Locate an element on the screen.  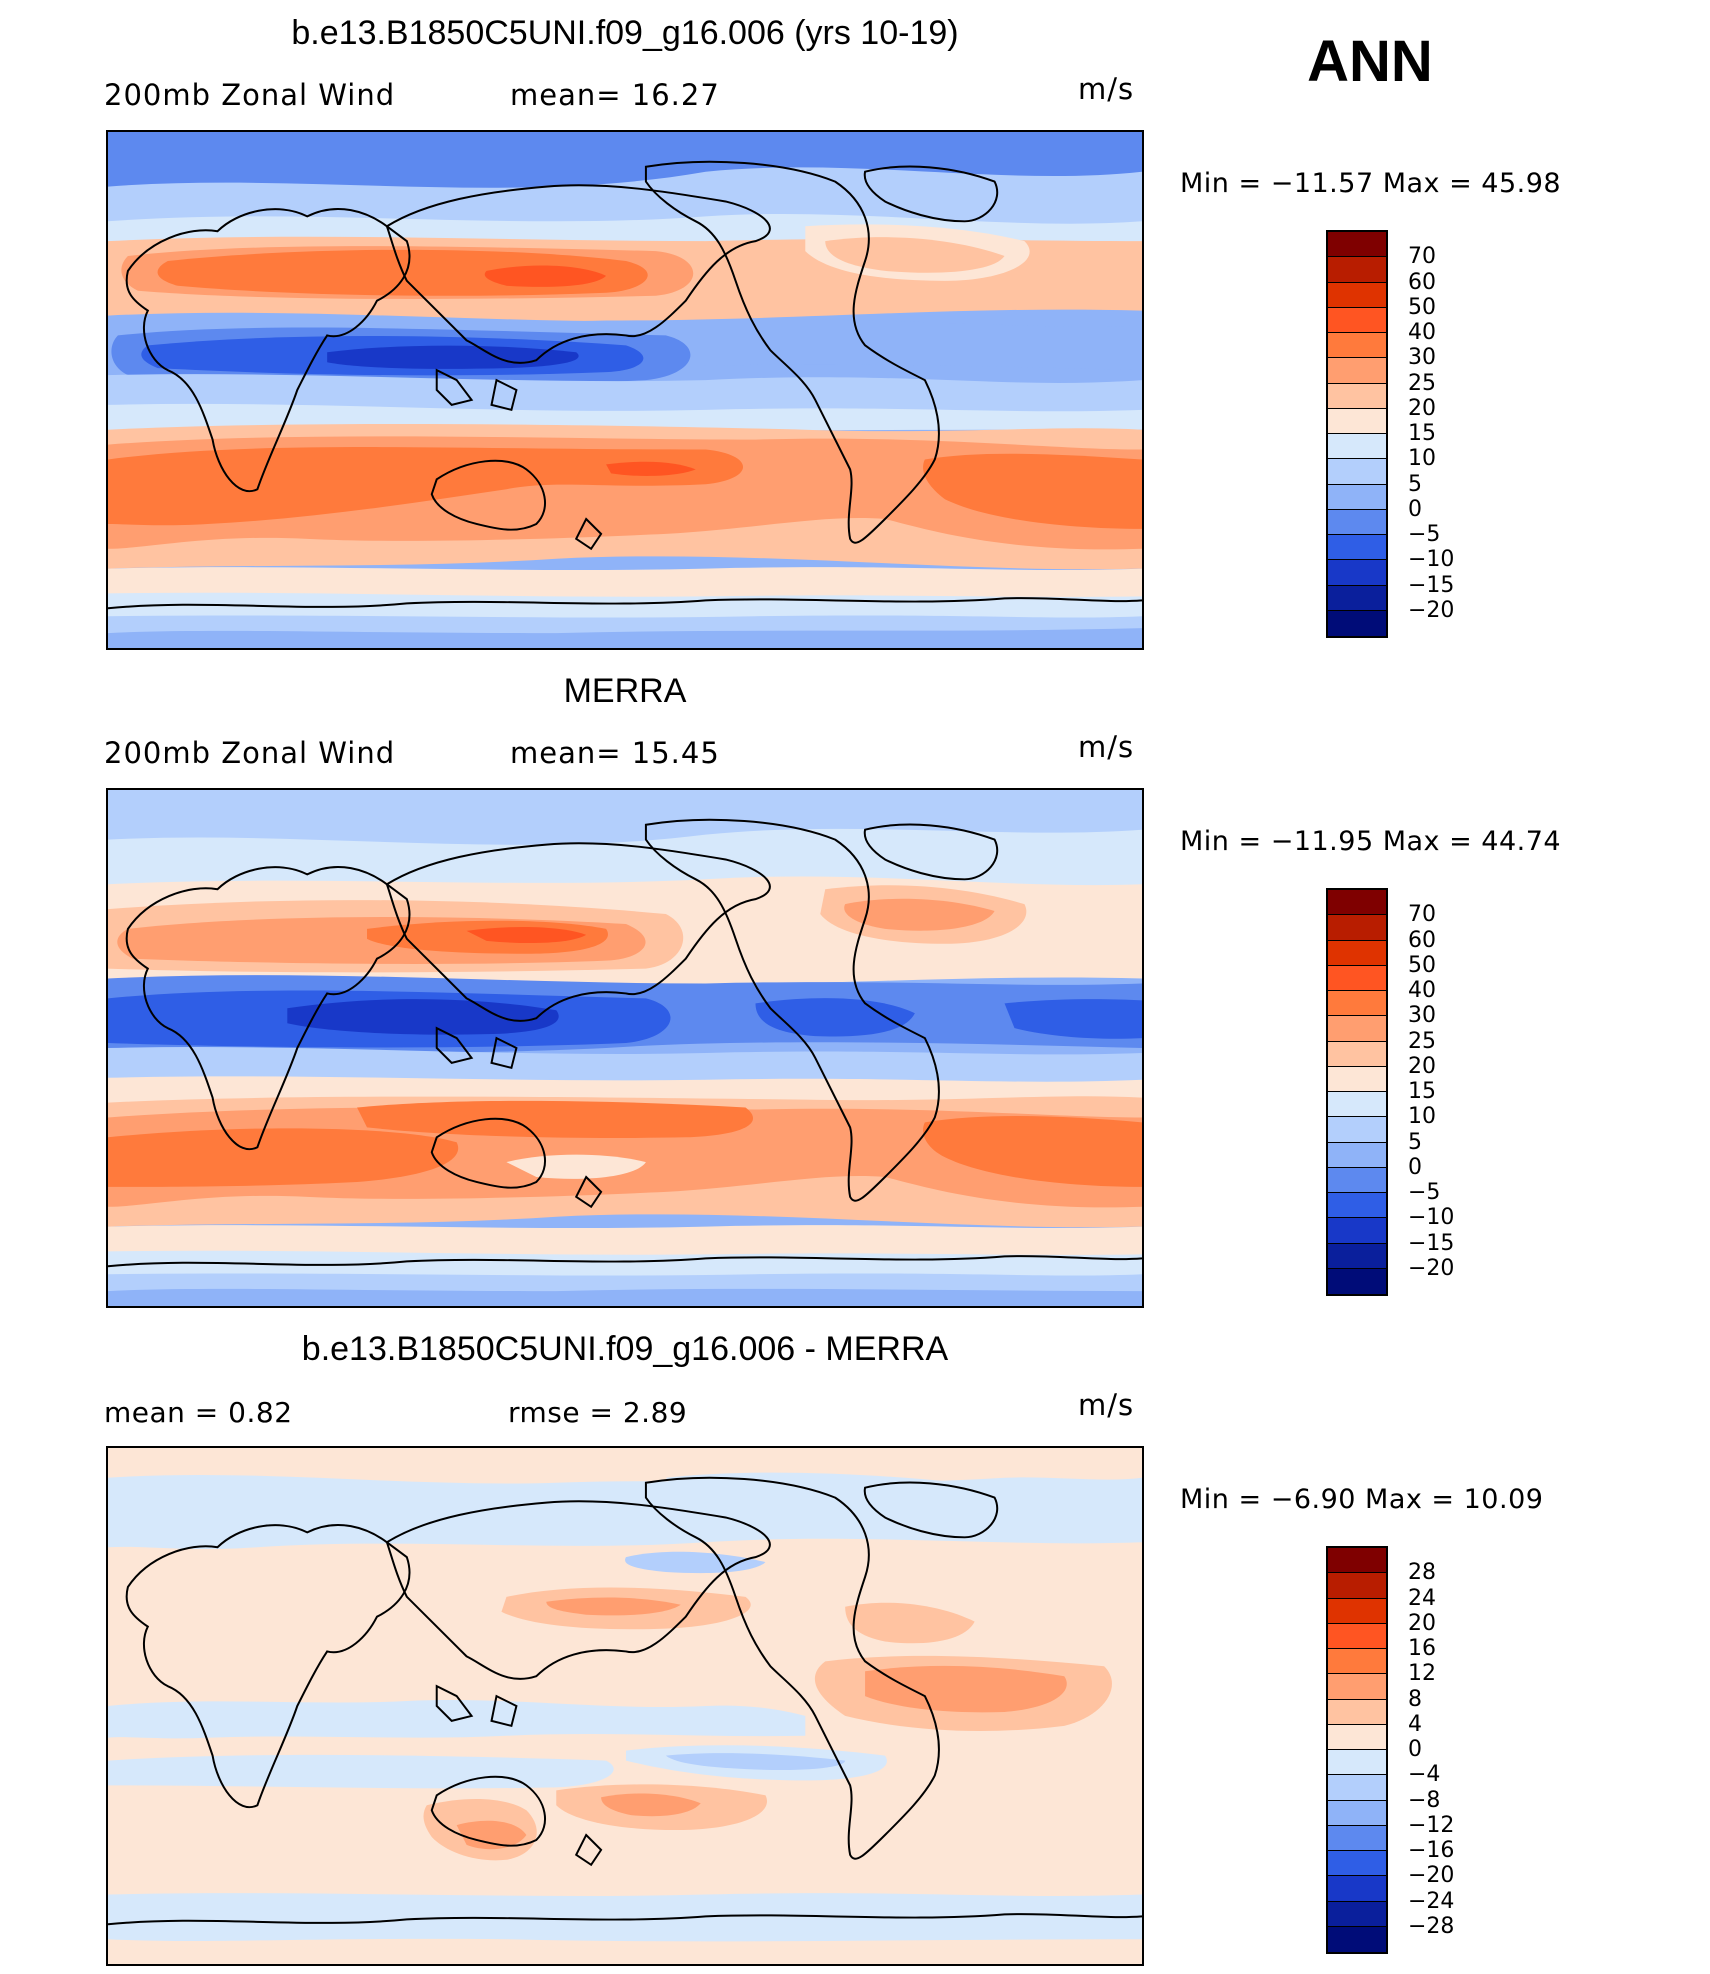
colorbar-level-label: −5 is located at coordinates (1424, 1192).